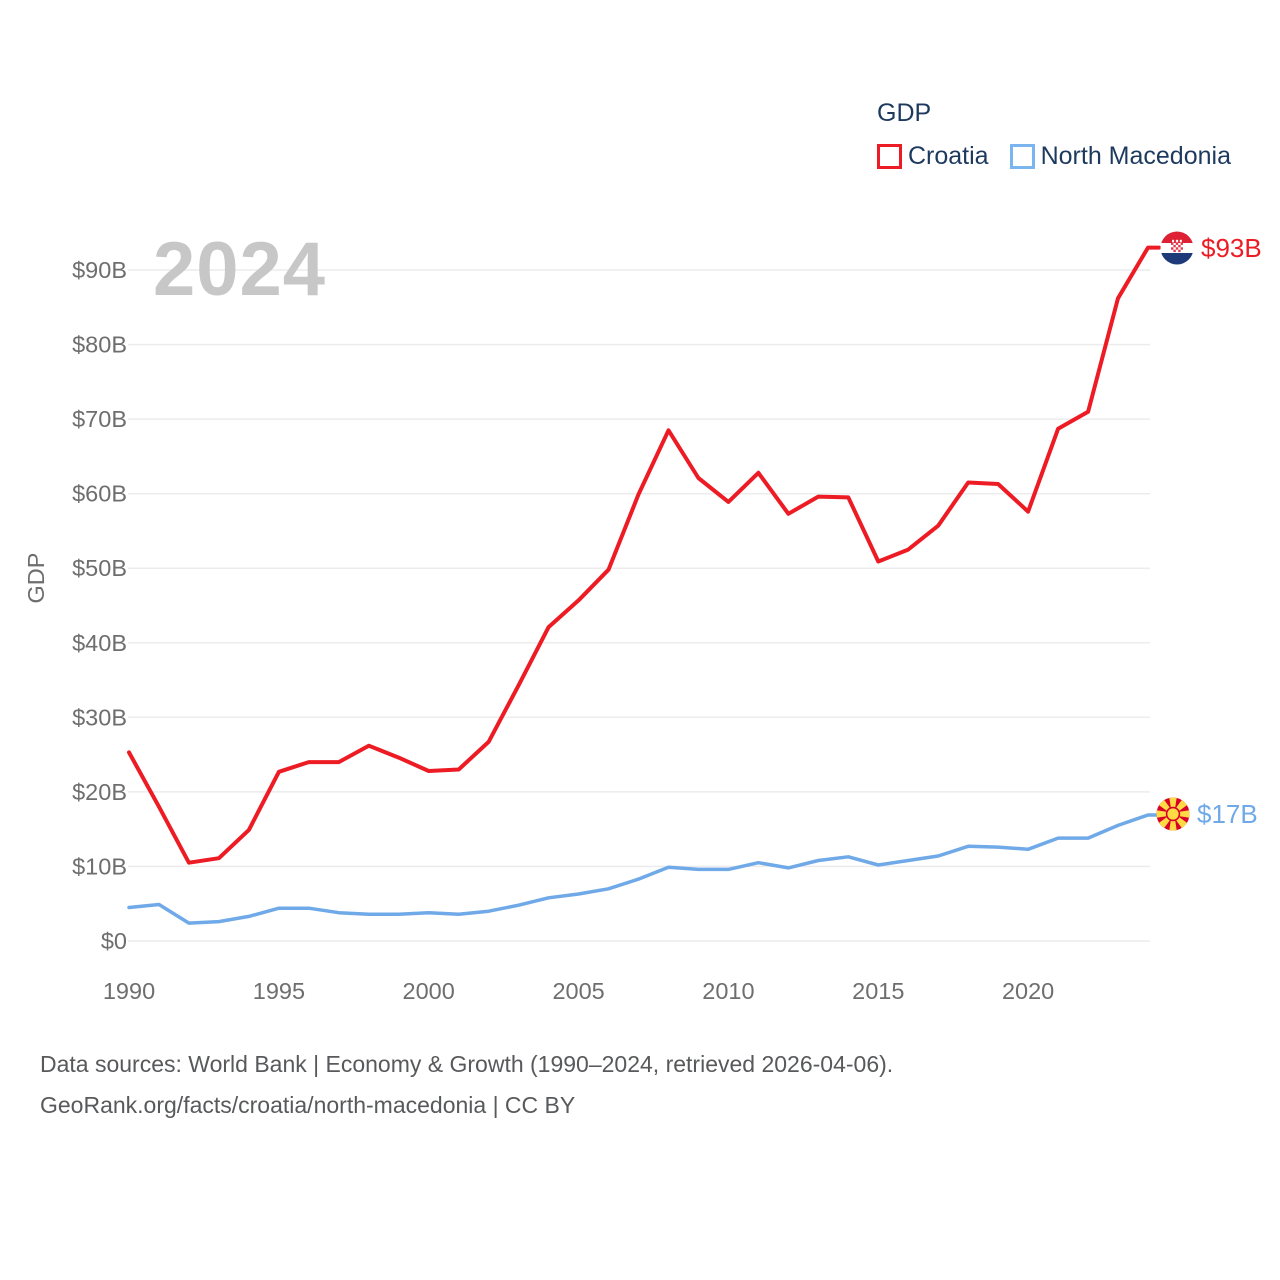 The width and height of the screenshot is (1280, 1280). Describe the element at coordinates (1227, 813) in the screenshot. I see `north-macedonia-end-value: $17B` at that location.